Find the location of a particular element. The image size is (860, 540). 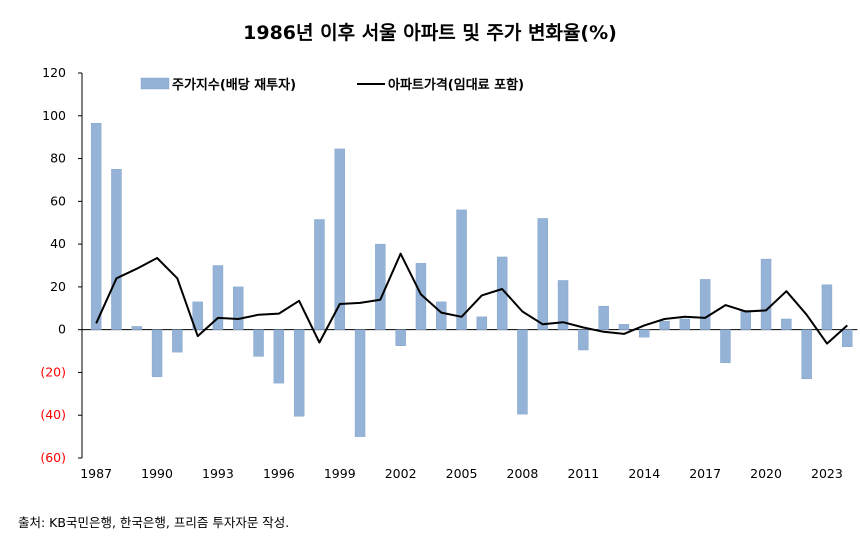

bar-stock-2011 is located at coordinates (583, 340).